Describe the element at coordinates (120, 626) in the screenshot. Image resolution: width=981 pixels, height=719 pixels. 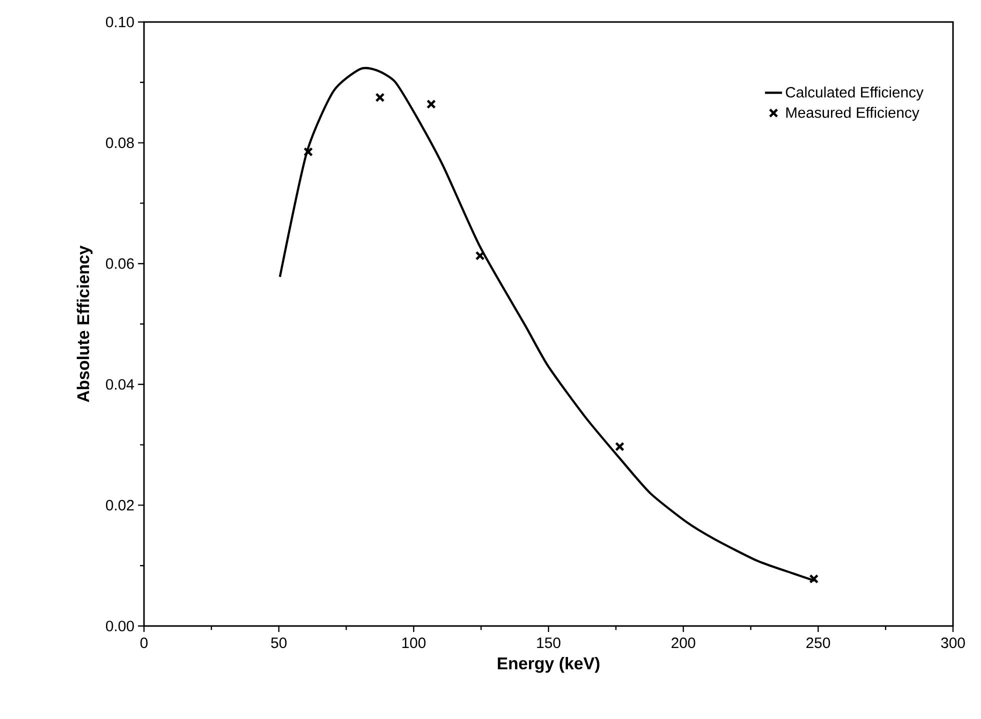
I see `y-tick-label: 0.00` at that location.